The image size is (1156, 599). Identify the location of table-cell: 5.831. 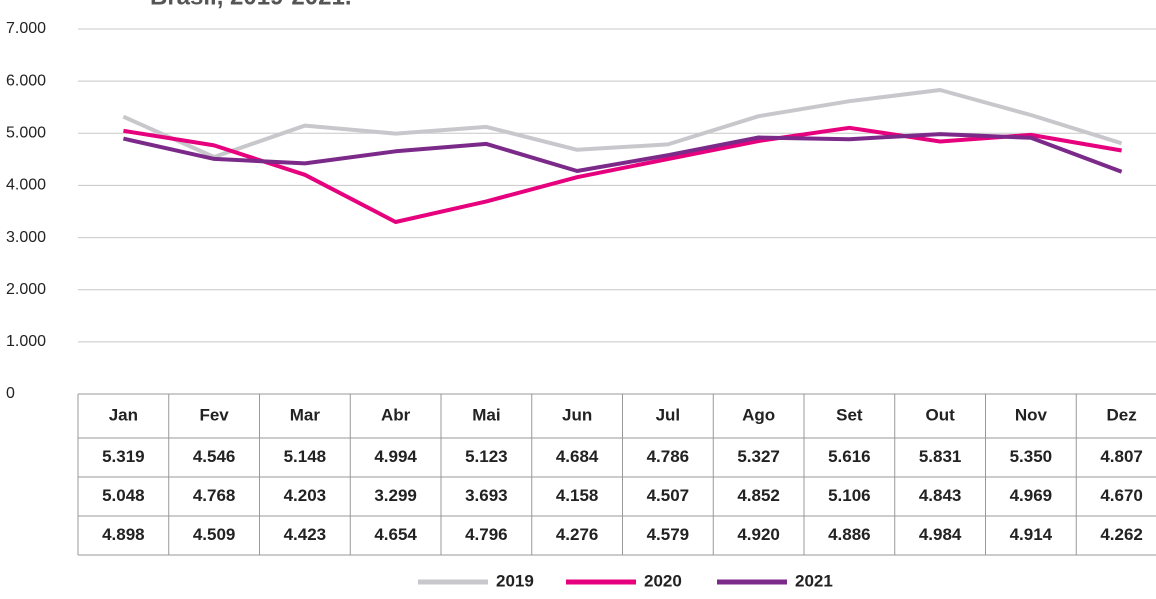
(940, 456).